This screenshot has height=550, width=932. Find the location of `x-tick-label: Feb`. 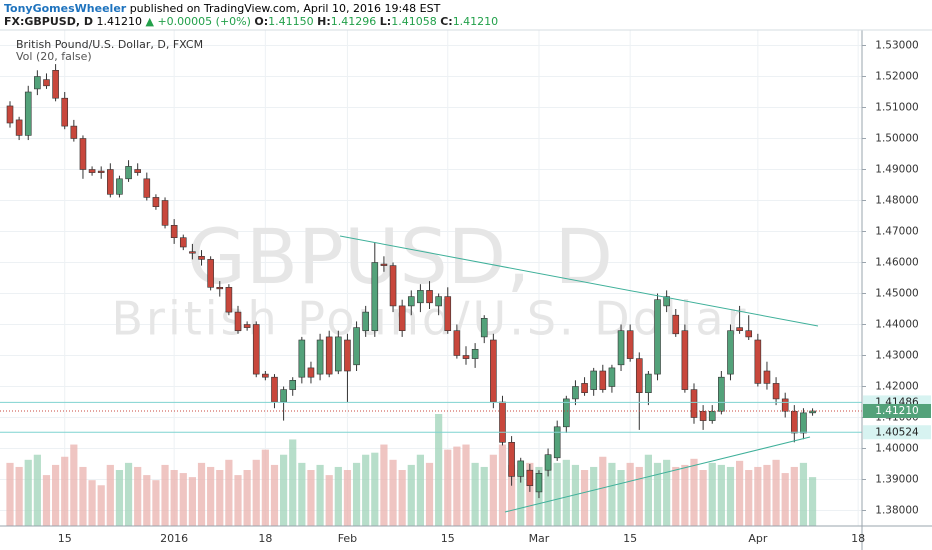

x-tick-label: Feb is located at coordinates (347, 538).